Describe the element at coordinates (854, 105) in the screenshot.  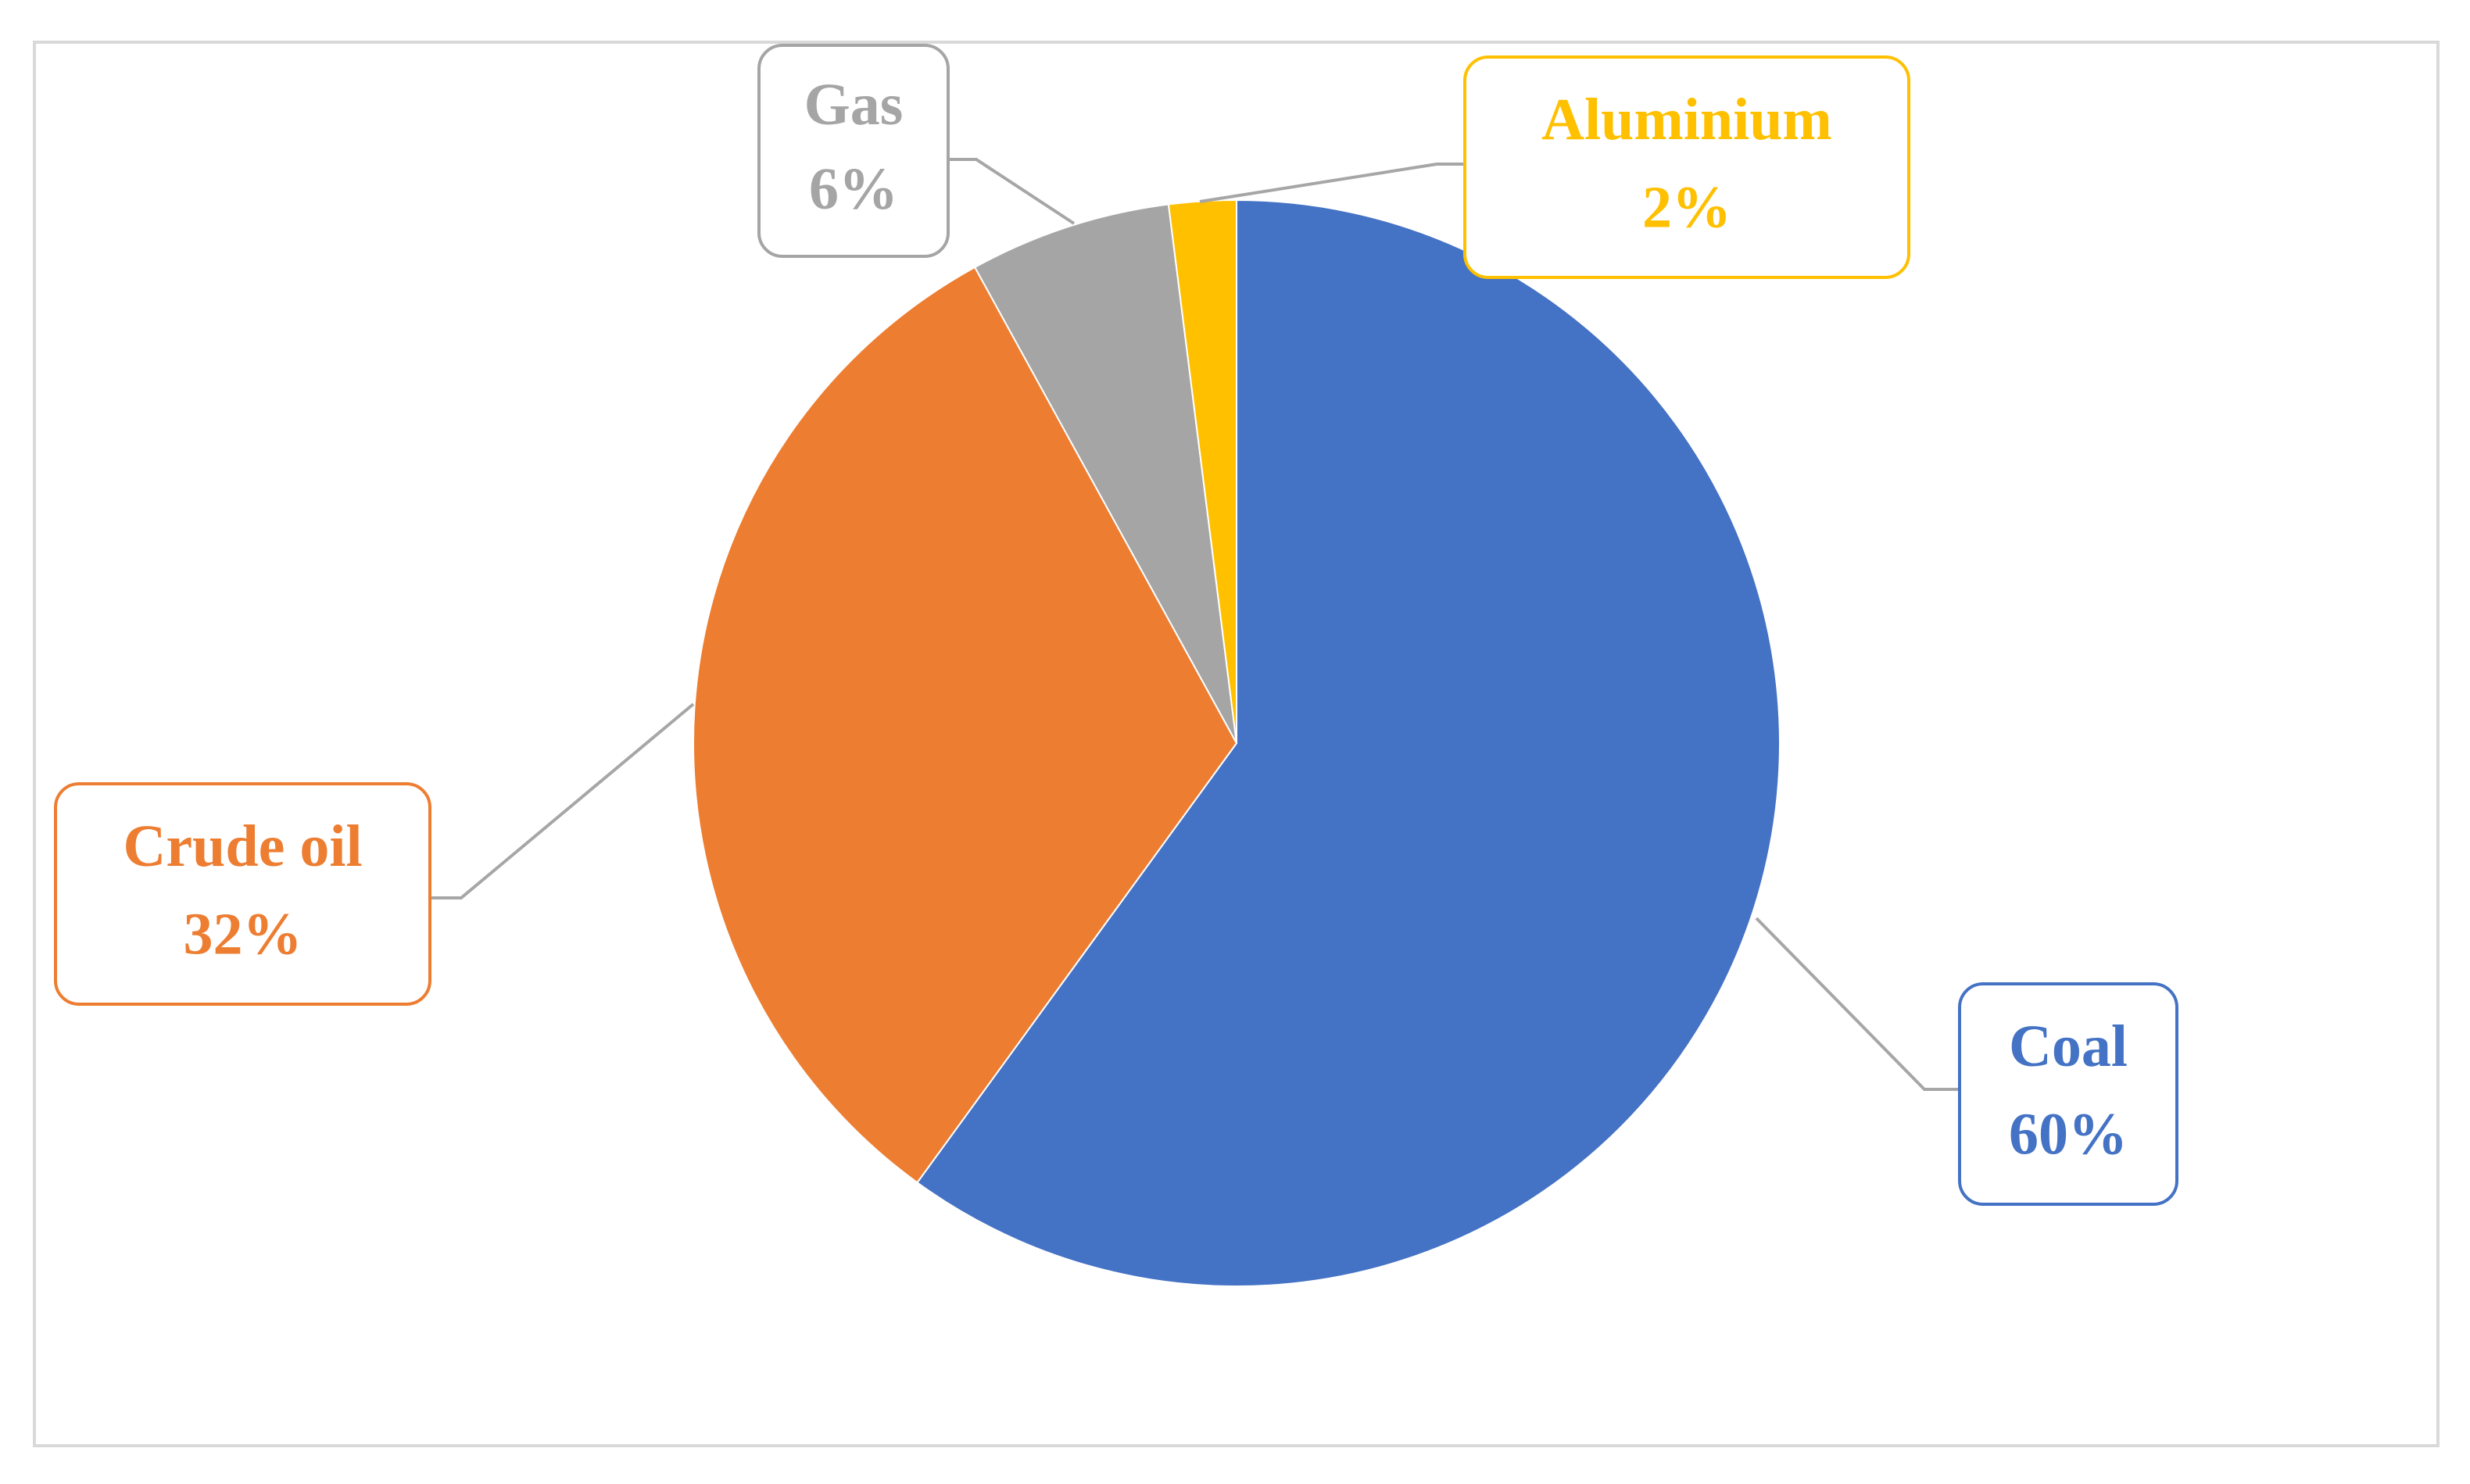
I see `label-category: Gas` at that location.